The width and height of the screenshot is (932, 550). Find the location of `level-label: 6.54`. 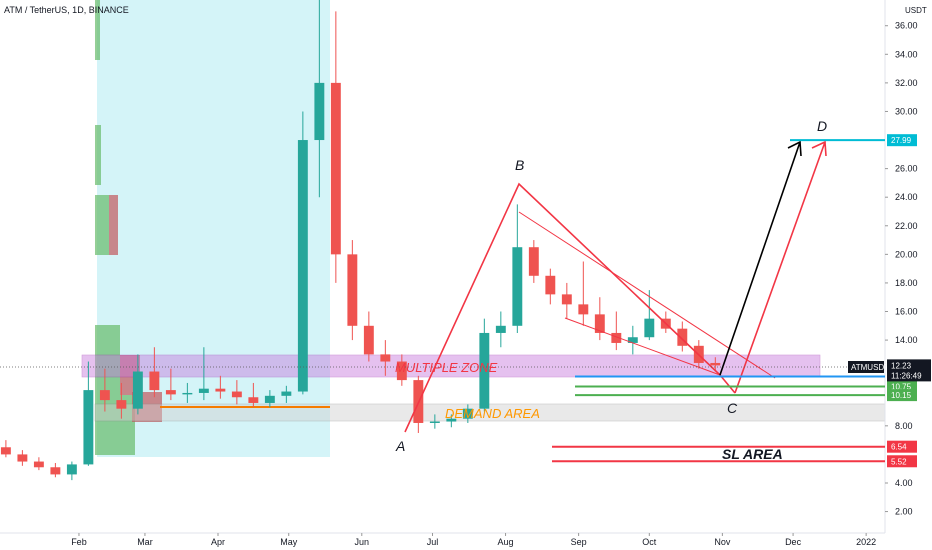

level-label: 6.54 is located at coordinates (899, 447).